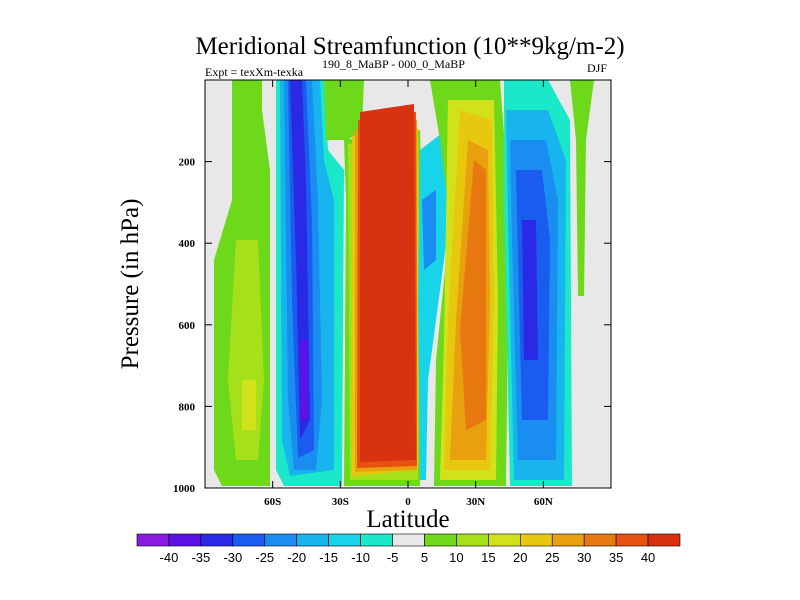 The image size is (800, 600). Describe the element at coordinates (520, 557) in the screenshot. I see `colorbar-label: 20` at that location.